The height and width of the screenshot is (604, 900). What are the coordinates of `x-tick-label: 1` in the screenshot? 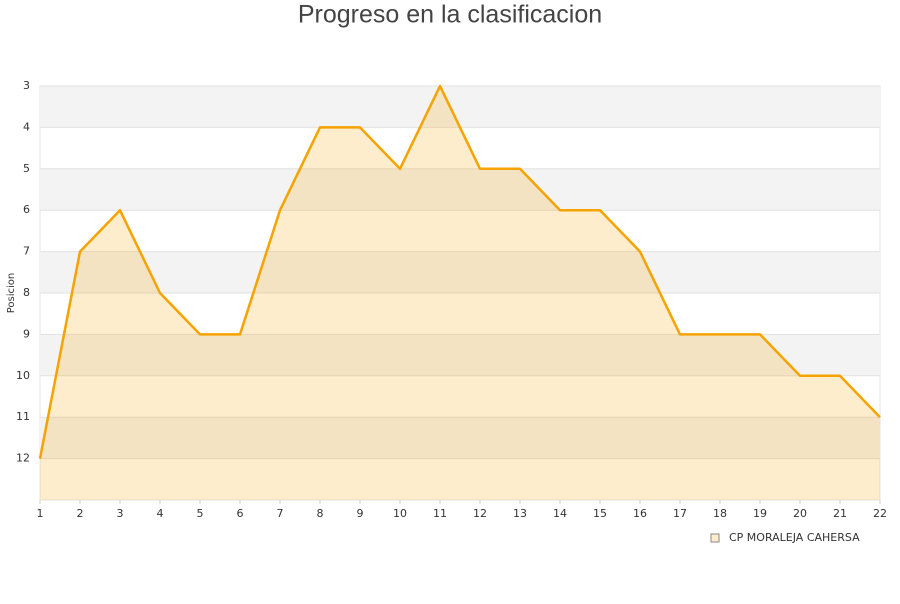 It's located at (40, 513).